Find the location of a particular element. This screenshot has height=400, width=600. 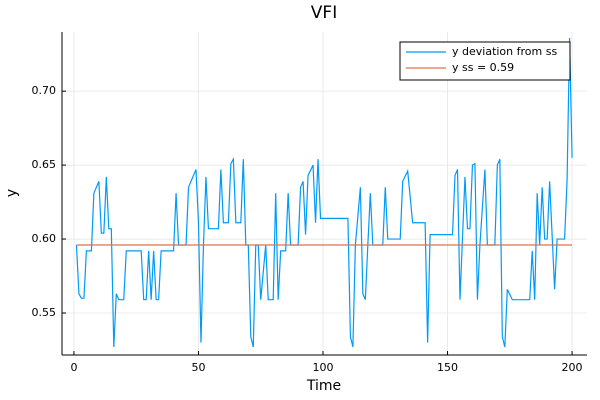

chart-title: VFI is located at coordinates (324, 13).